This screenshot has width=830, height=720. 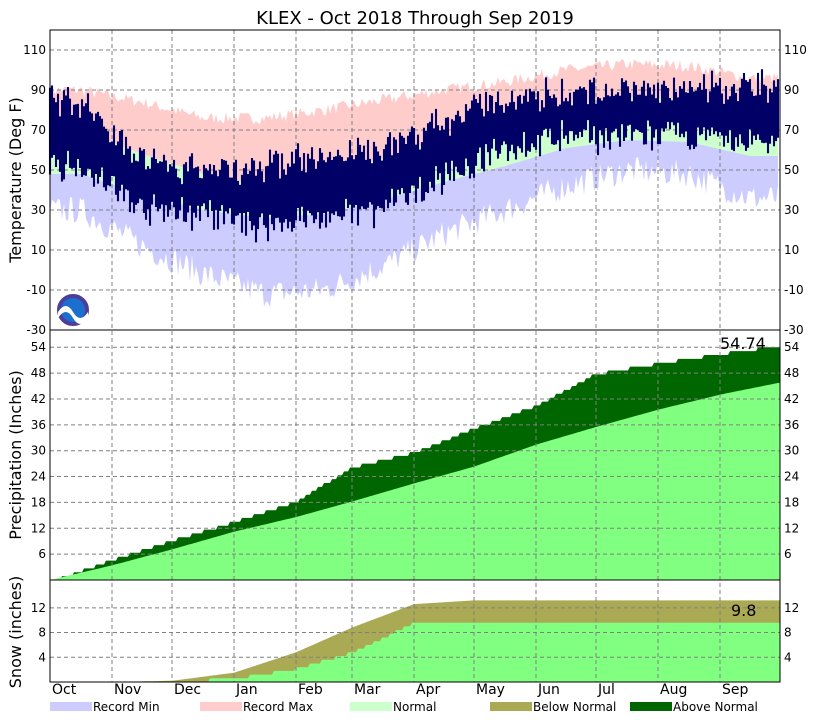 What do you see at coordinates (715, 707) in the screenshot?
I see `legend-label: Above Normal` at bounding box center [715, 707].